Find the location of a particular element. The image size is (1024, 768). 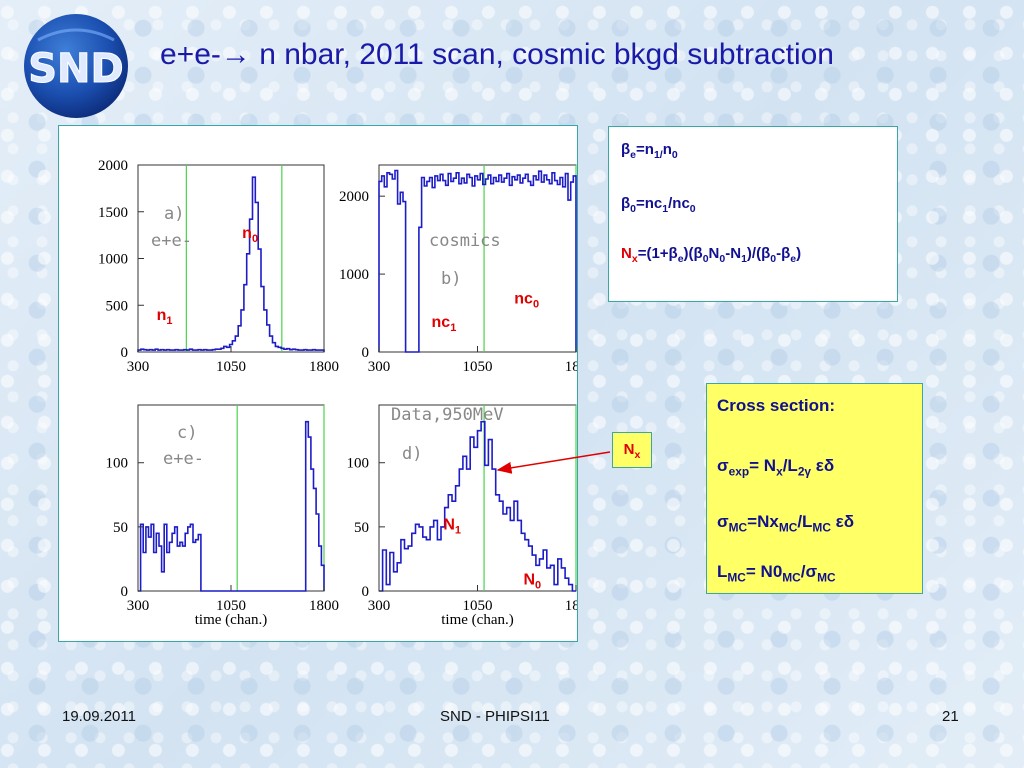

y-tick-label: 1000 is located at coordinates (113, 260).